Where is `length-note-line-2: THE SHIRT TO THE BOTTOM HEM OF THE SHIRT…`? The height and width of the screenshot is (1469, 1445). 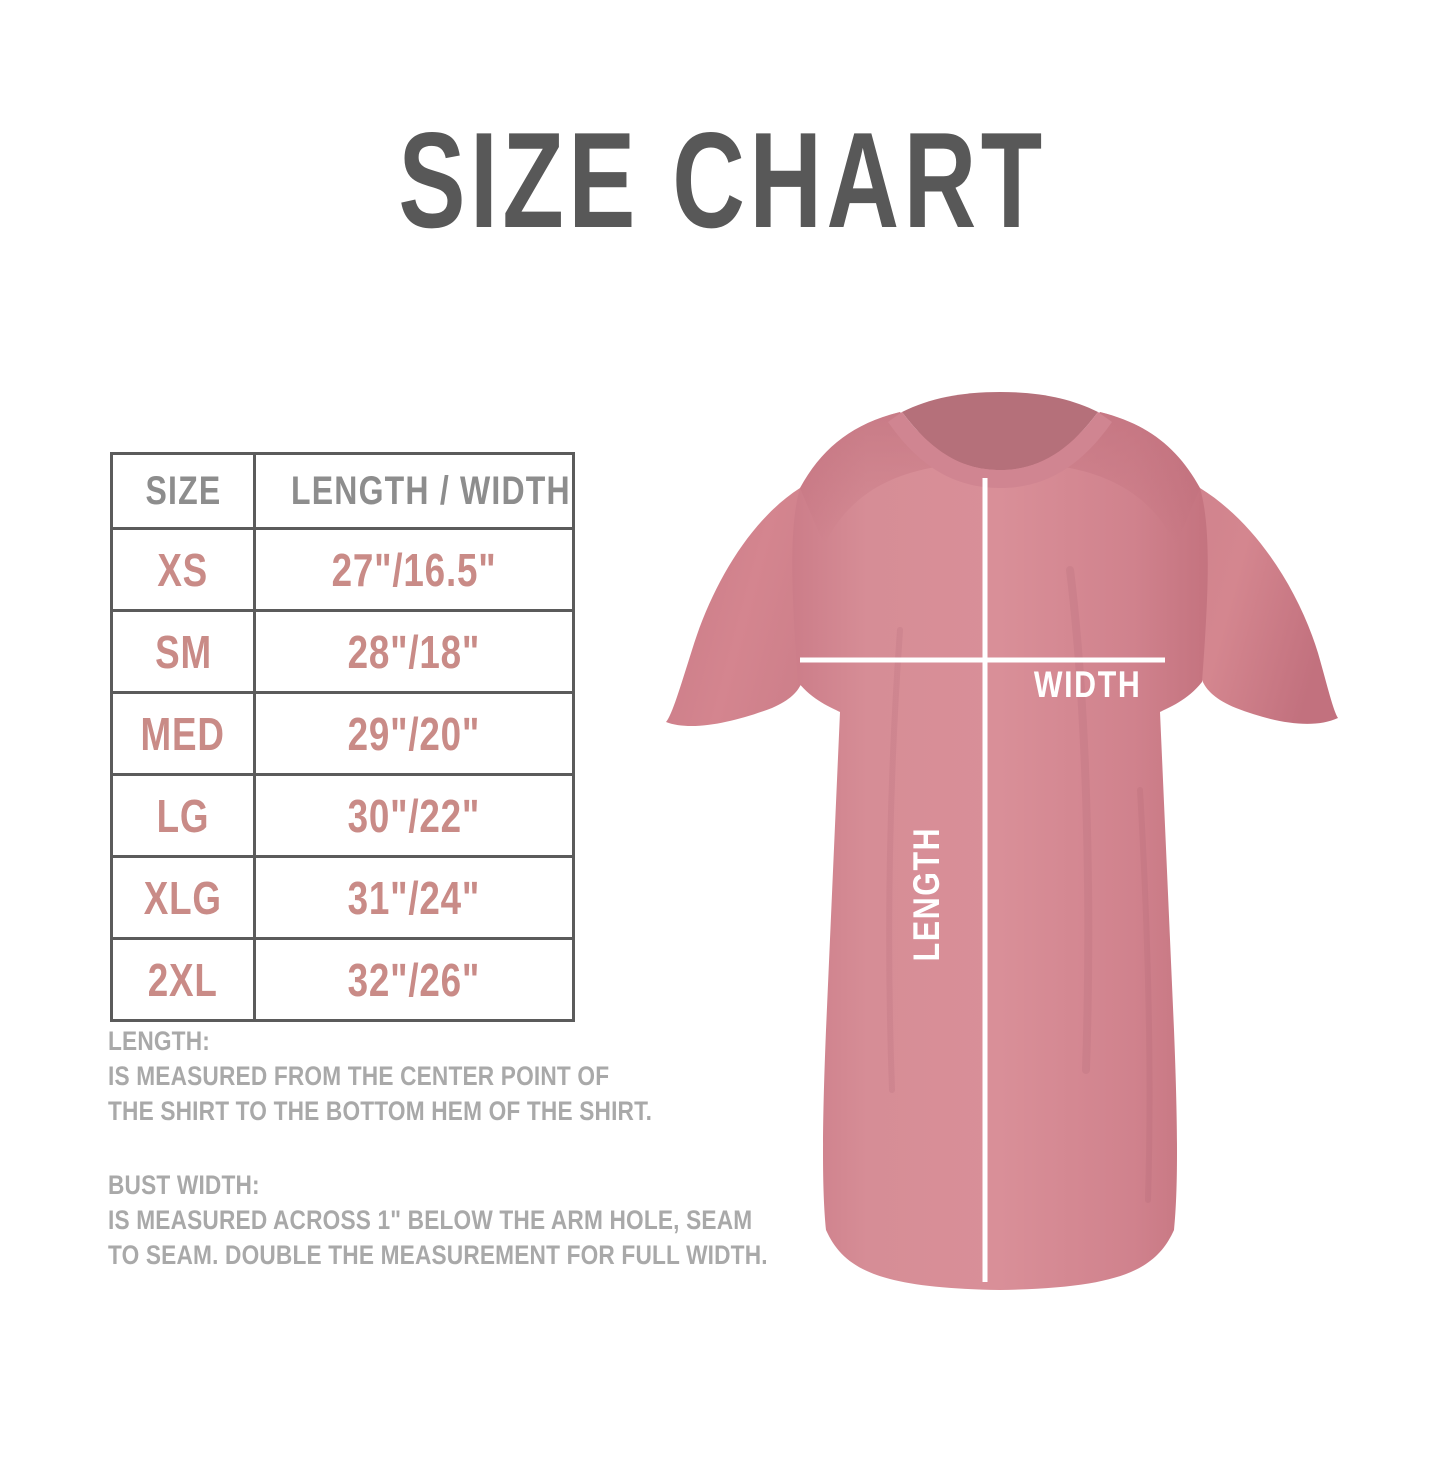 length-note-line-2: THE SHIRT TO THE BOTTOM HEM OF THE SHIRT… is located at coordinates (380, 1111).